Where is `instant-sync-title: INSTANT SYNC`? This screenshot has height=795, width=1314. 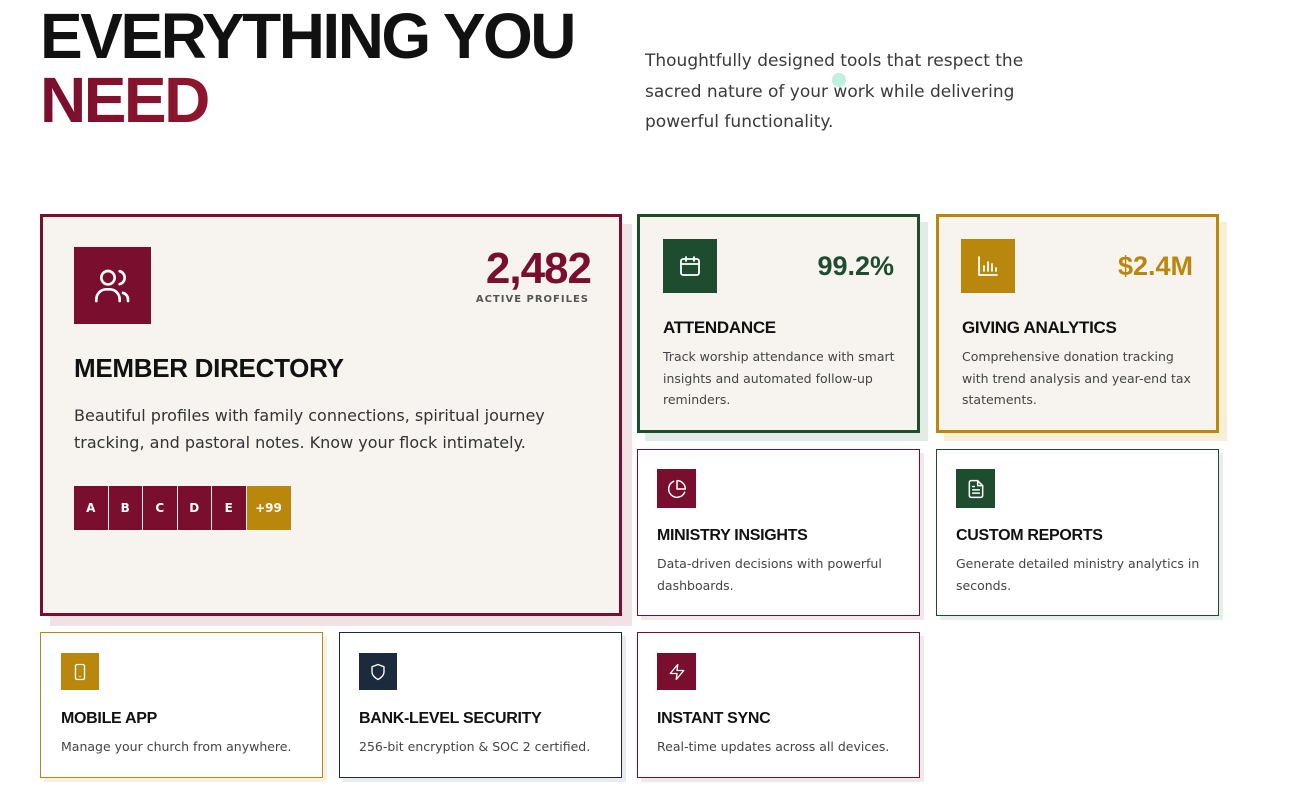
instant-sync-title: INSTANT SYNC is located at coordinates (714, 718).